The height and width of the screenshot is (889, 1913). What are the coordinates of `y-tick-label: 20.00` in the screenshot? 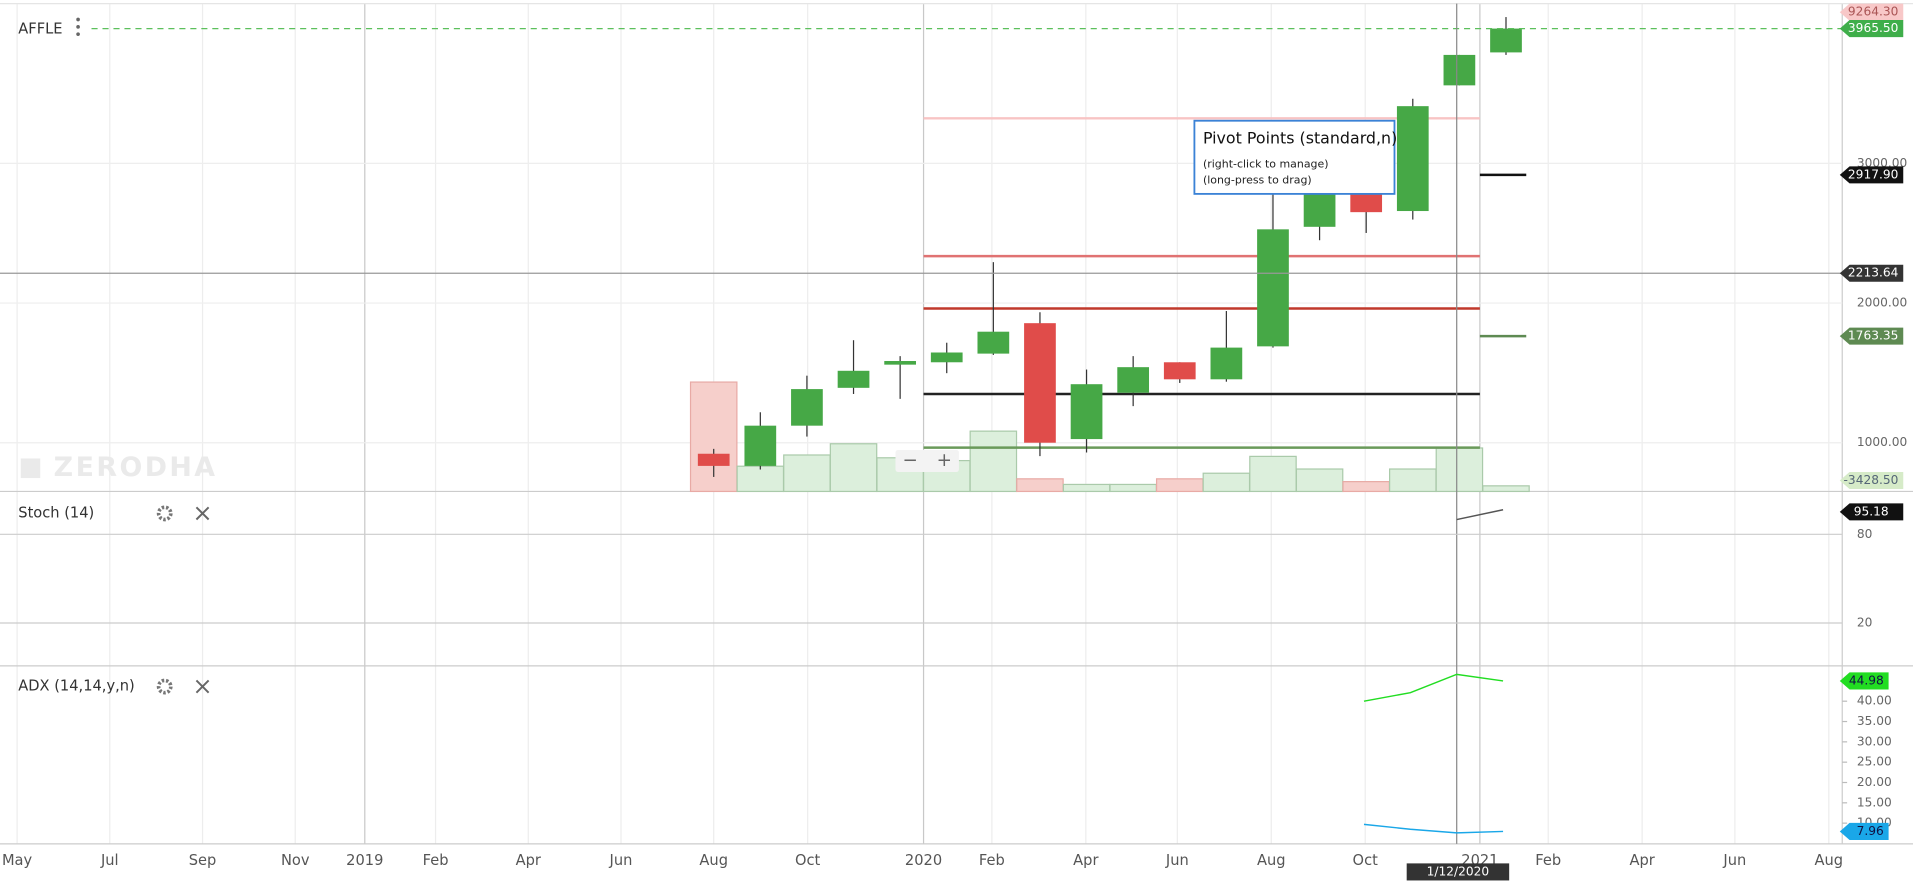 It's located at (1874, 782).